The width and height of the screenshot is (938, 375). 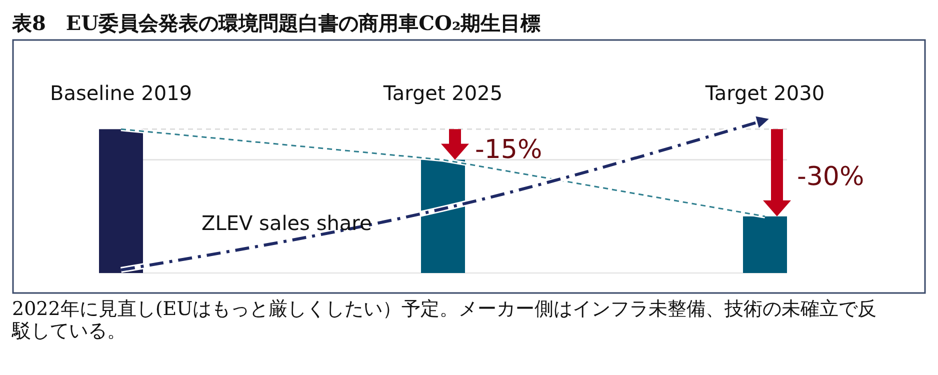 What do you see at coordinates (442, 93) in the screenshot?
I see `x-tick-label: Target 2025` at bounding box center [442, 93].